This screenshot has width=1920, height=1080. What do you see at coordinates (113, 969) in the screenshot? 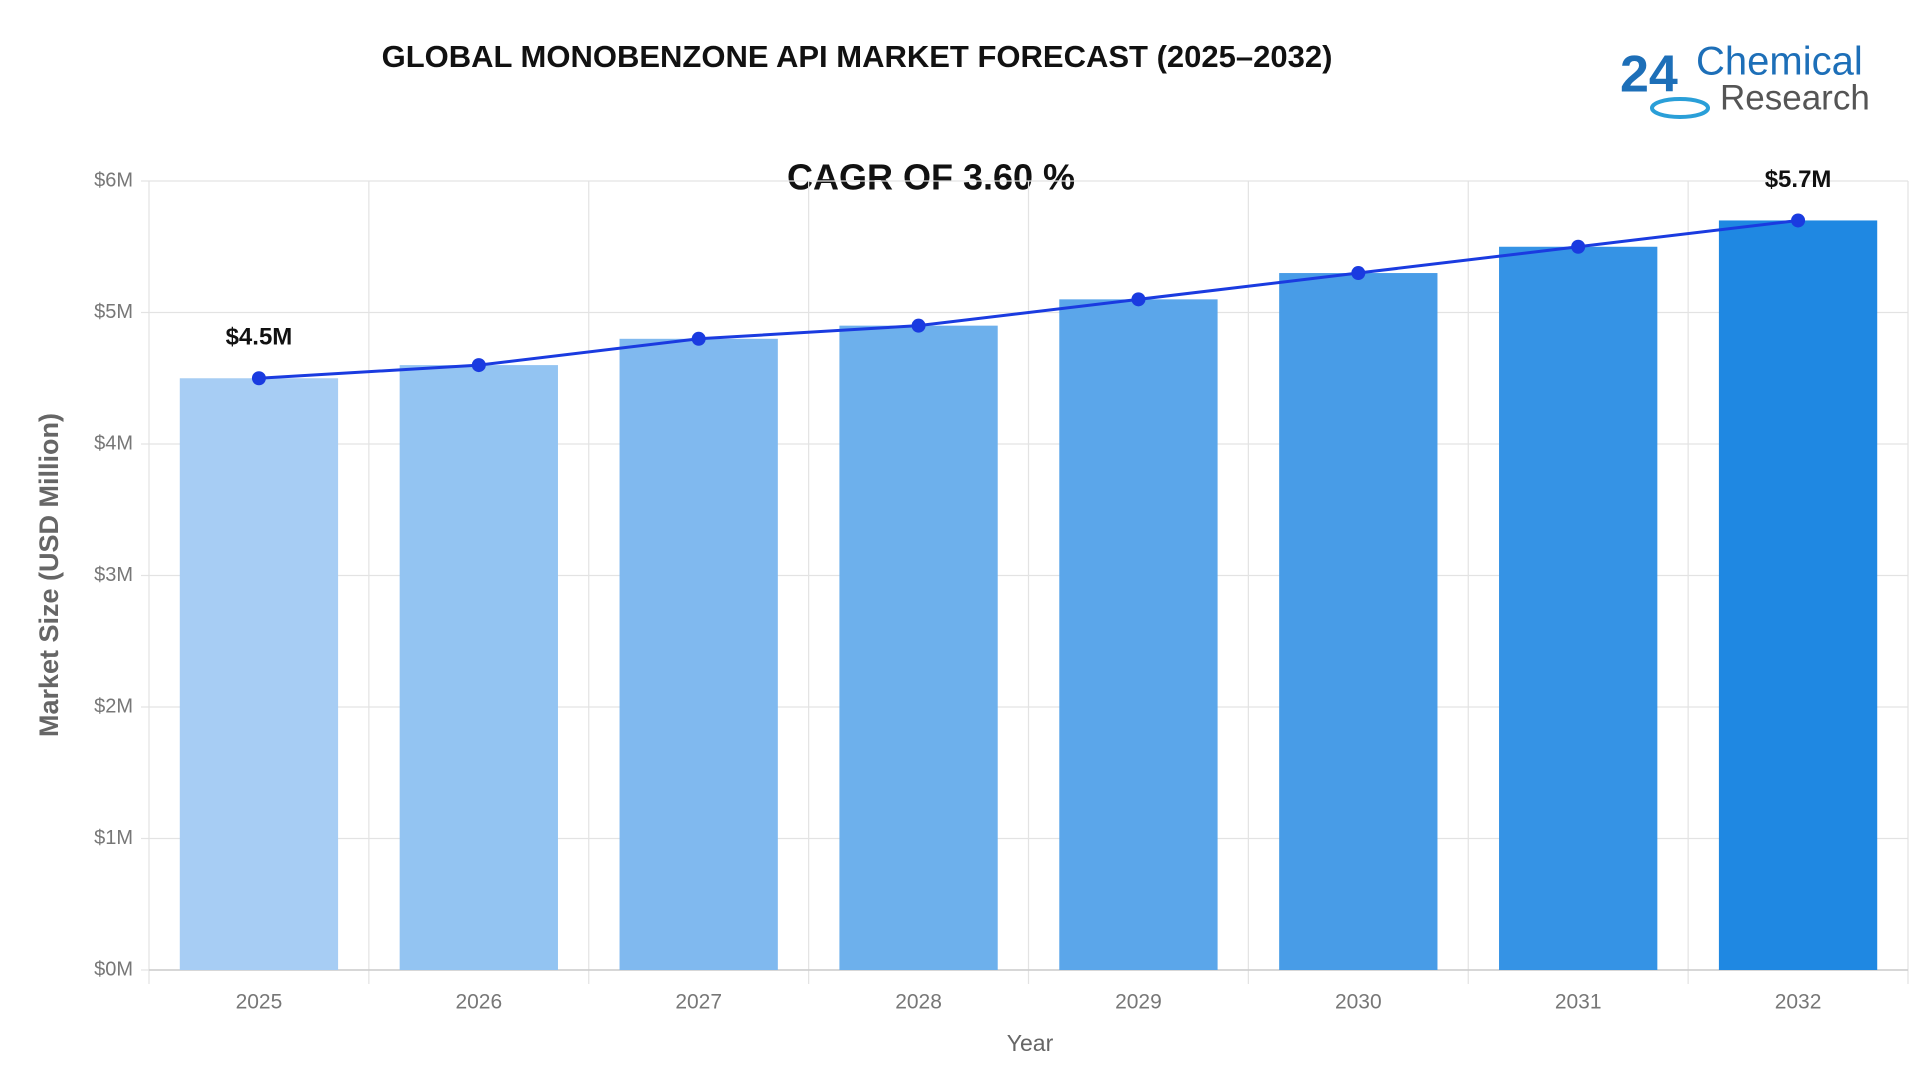
I see `y-tick-label: $0M` at bounding box center [113, 969].